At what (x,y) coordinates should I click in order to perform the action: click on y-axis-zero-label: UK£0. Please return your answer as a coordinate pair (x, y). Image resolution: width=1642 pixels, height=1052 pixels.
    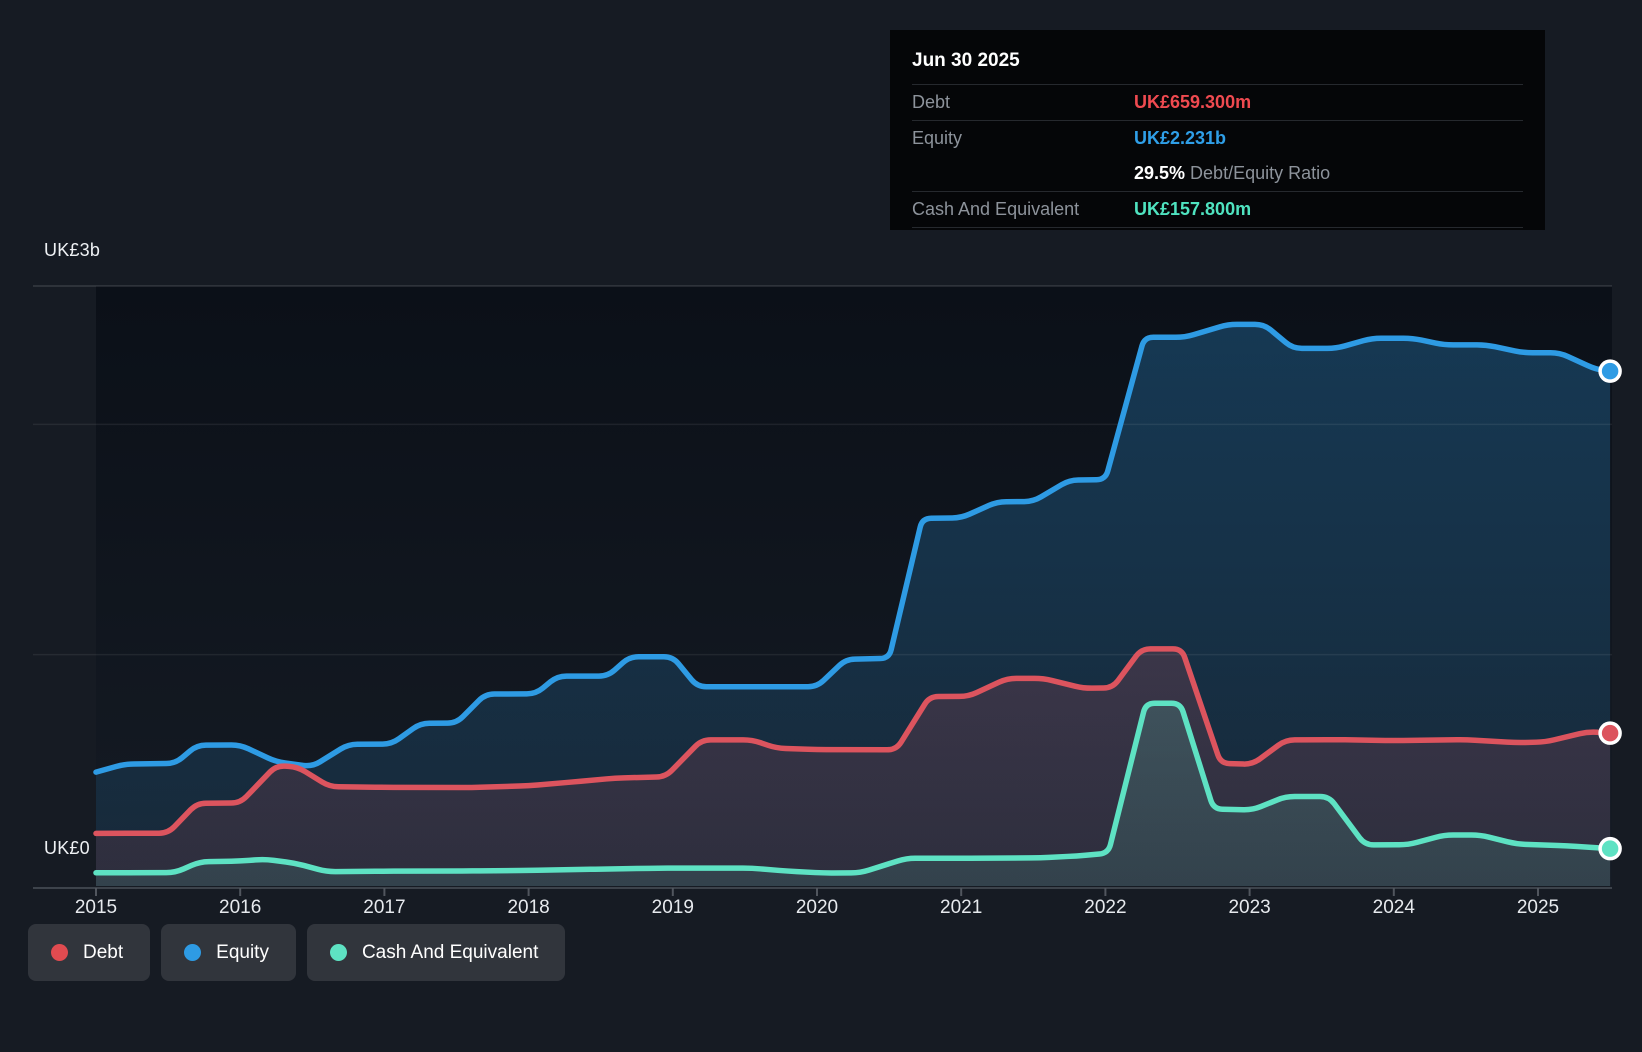
    Looking at the image, I should click on (67, 848).